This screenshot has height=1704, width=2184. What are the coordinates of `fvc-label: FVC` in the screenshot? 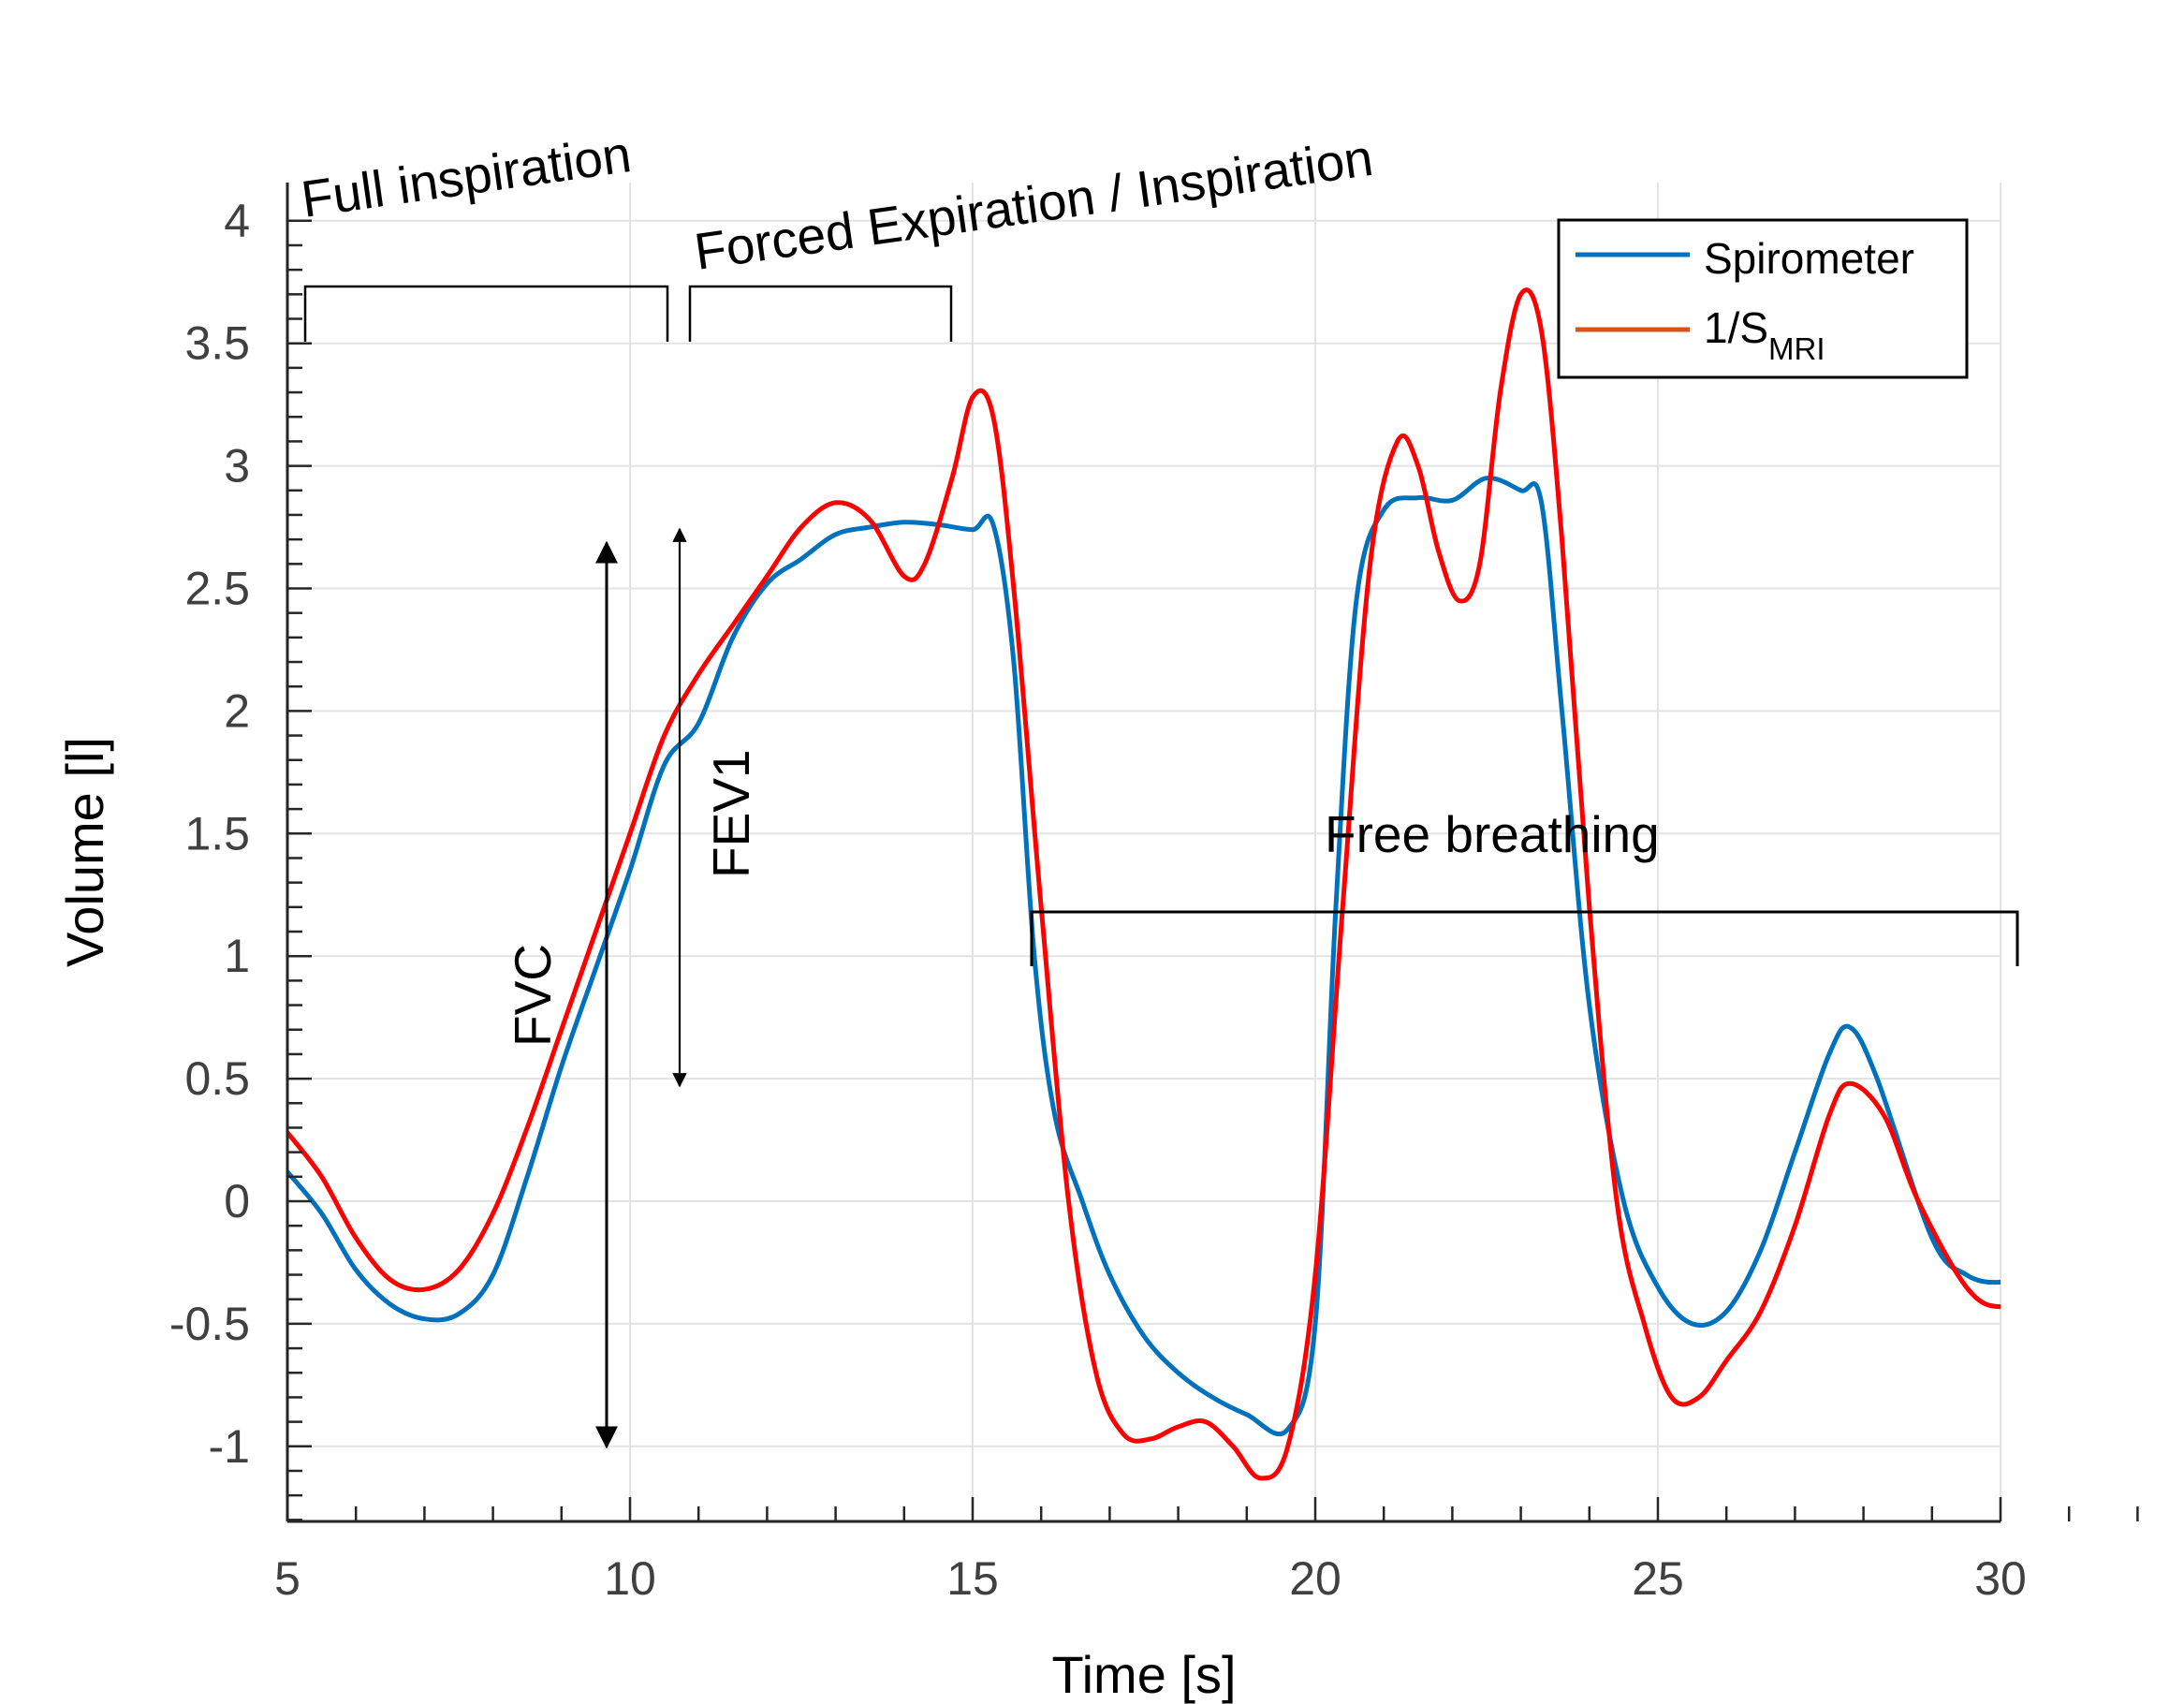 It's located at (533, 996).